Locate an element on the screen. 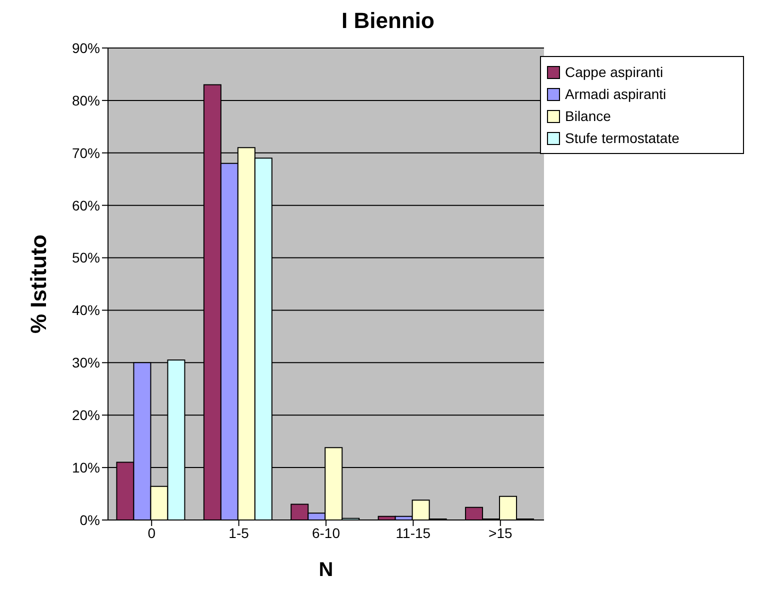  y-tick-label: 40% is located at coordinates (86, 310).